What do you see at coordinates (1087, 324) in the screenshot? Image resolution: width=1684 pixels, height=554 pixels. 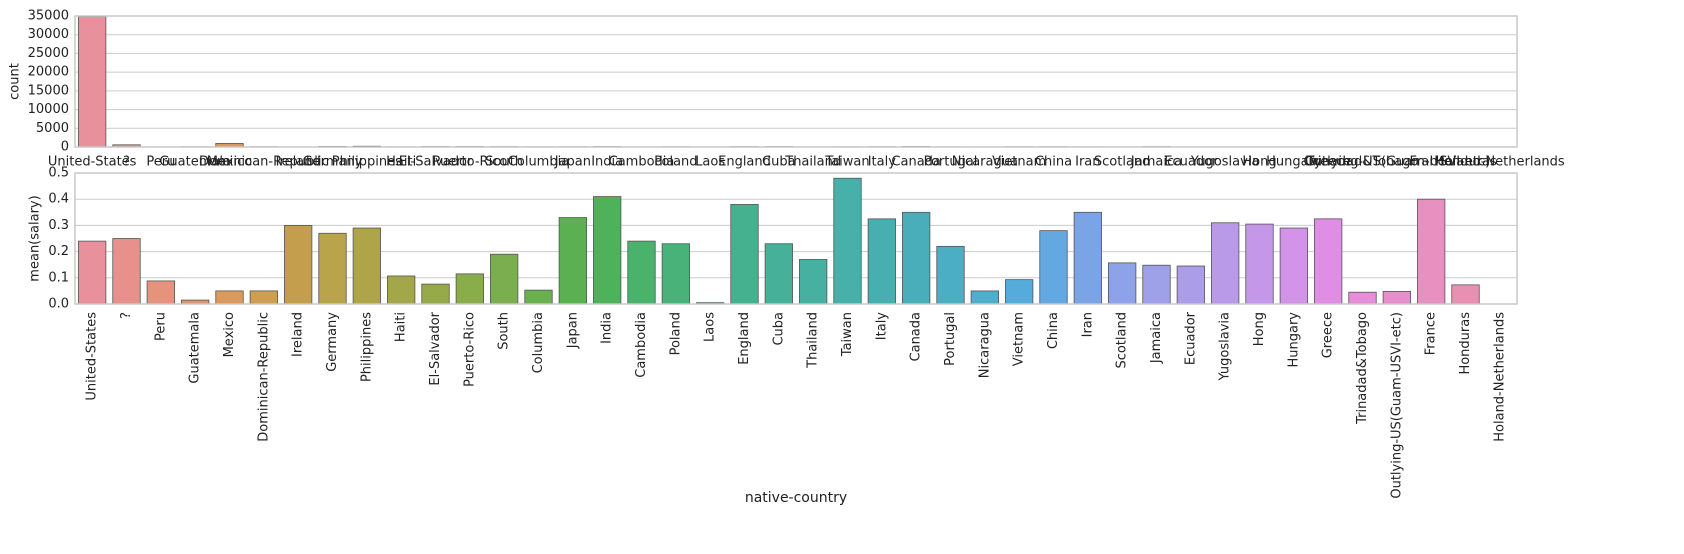 I see `x-tick-label: Iran` at bounding box center [1087, 324].